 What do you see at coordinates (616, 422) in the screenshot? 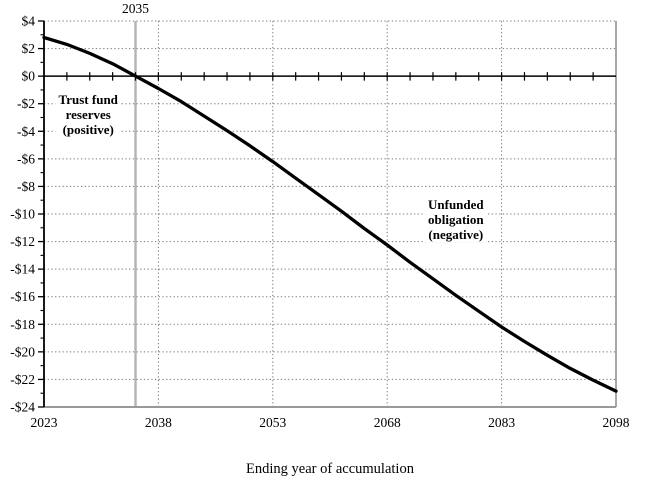
I see `x-tick-label: 2098` at bounding box center [616, 422].